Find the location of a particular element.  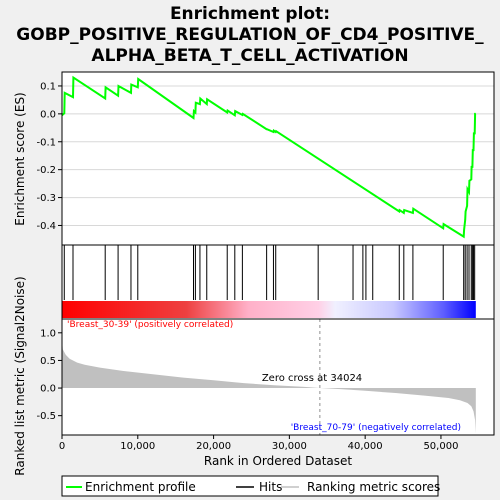

metric-y-axis-label: Ranked list metric (Signal2Noise) is located at coordinates (20, 375).